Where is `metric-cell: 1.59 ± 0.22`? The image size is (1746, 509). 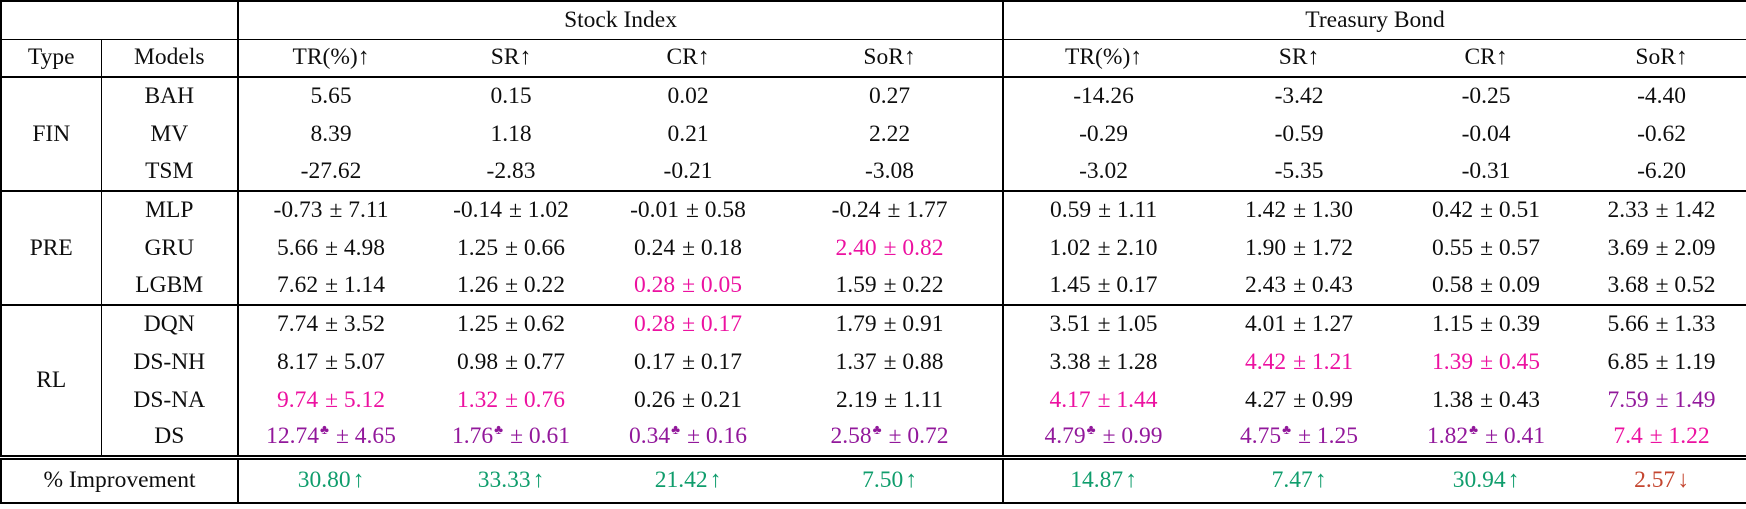 metric-cell: 1.59 ± 0.22 is located at coordinates (891, 286).